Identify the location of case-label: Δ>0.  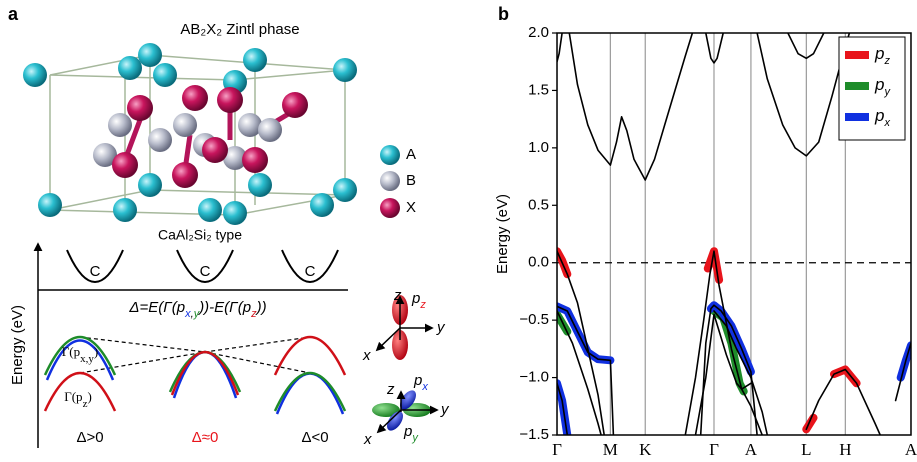
(89, 437).